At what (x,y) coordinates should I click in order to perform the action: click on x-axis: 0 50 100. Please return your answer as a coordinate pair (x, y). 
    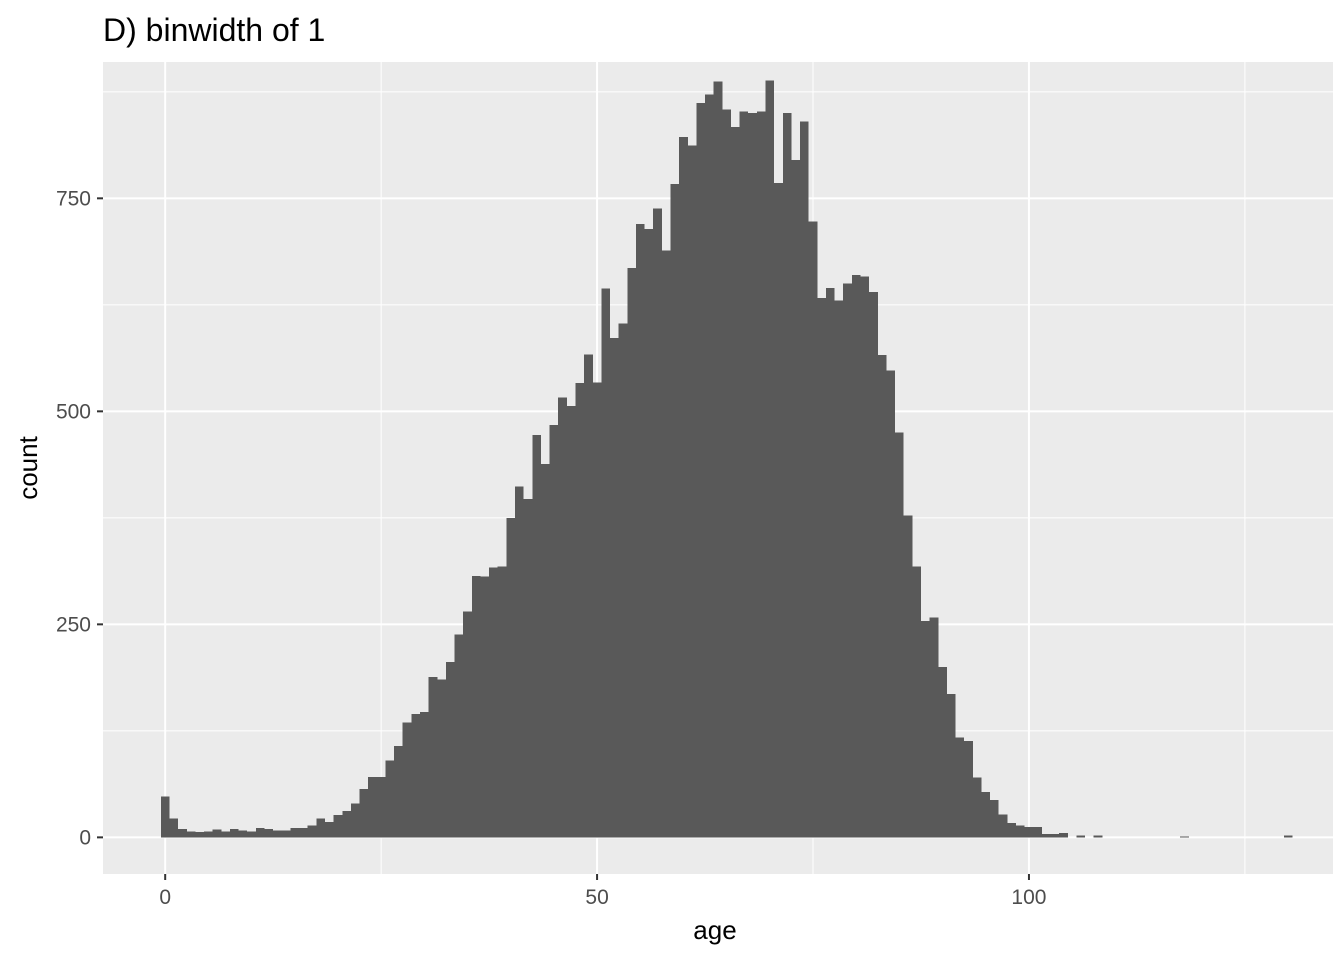
    Looking at the image, I should click on (602, 891).